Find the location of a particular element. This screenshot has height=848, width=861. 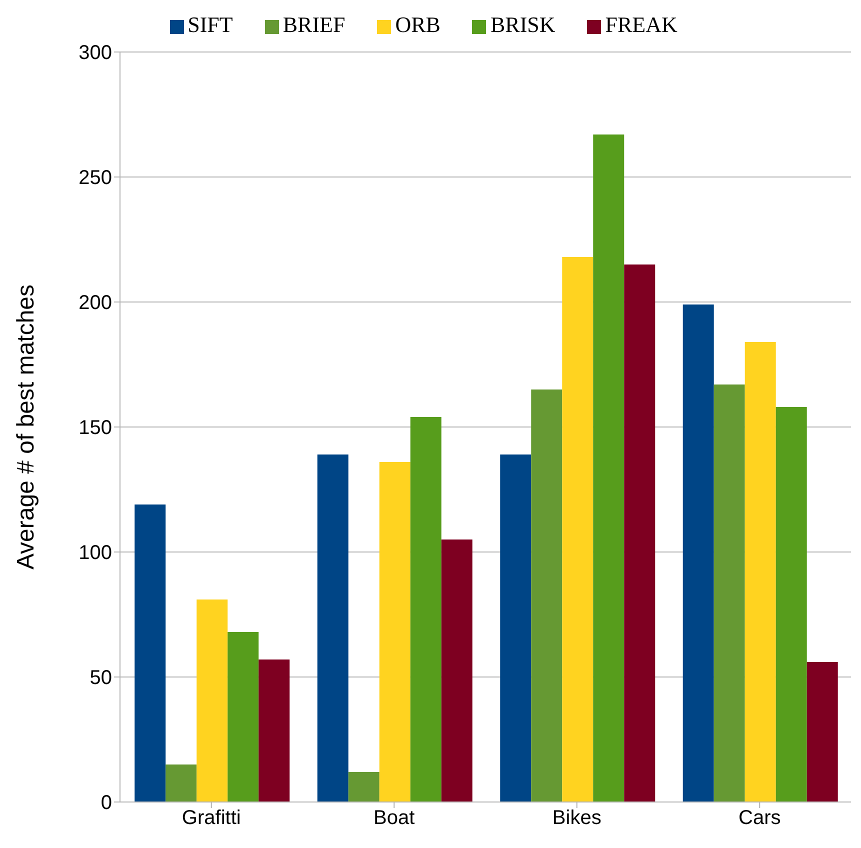

y-tick-label: 0 is located at coordinates (106, 803).